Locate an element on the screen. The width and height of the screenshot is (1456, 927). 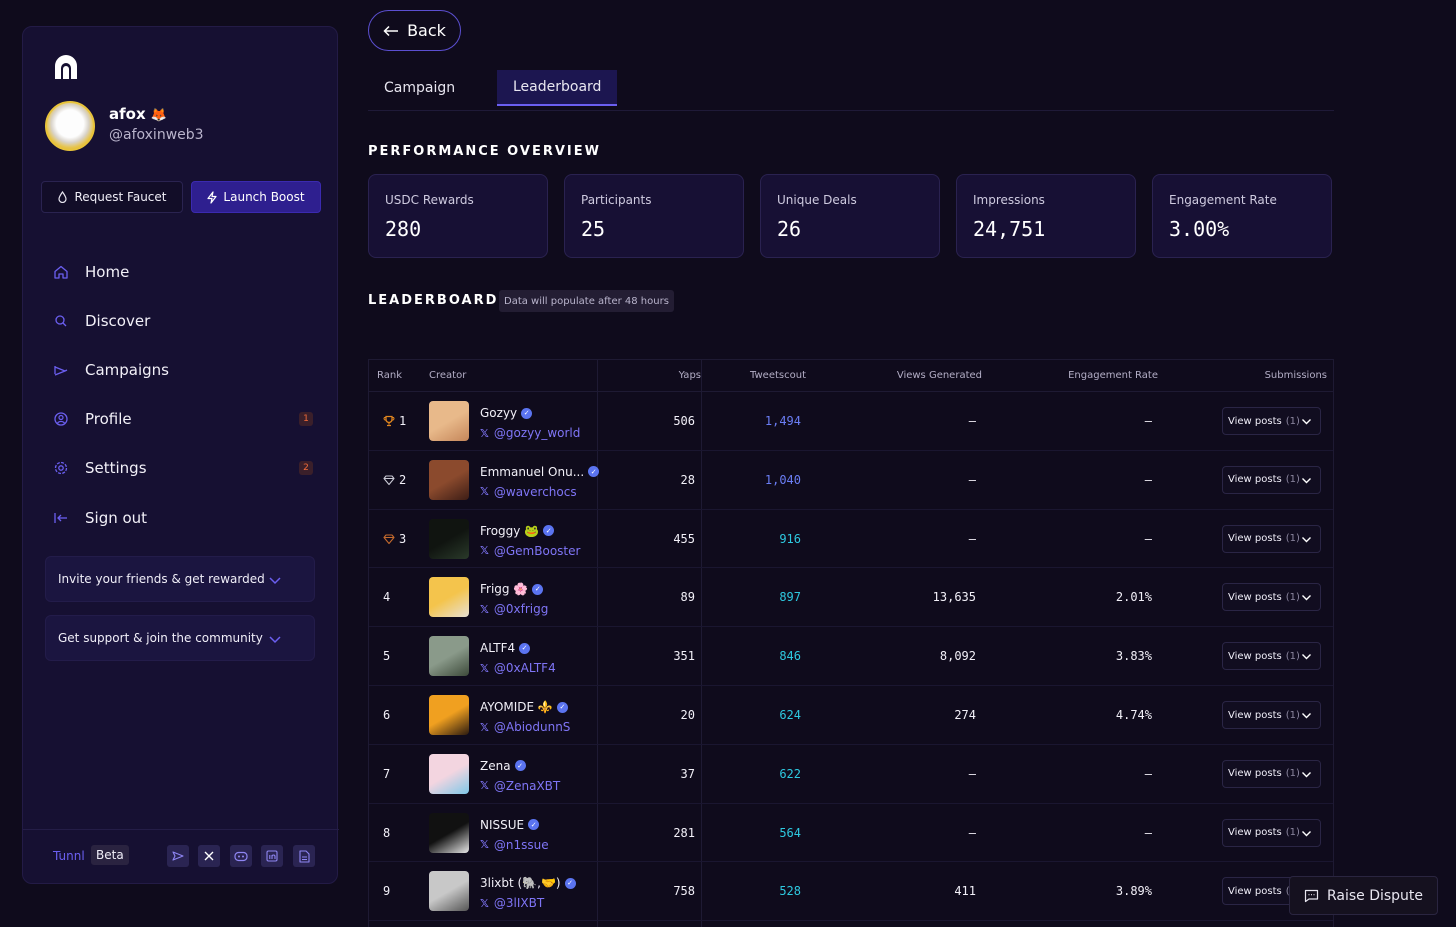
creator-handle: 𝕏 @waverchocs is located at coordinates (528, 491).